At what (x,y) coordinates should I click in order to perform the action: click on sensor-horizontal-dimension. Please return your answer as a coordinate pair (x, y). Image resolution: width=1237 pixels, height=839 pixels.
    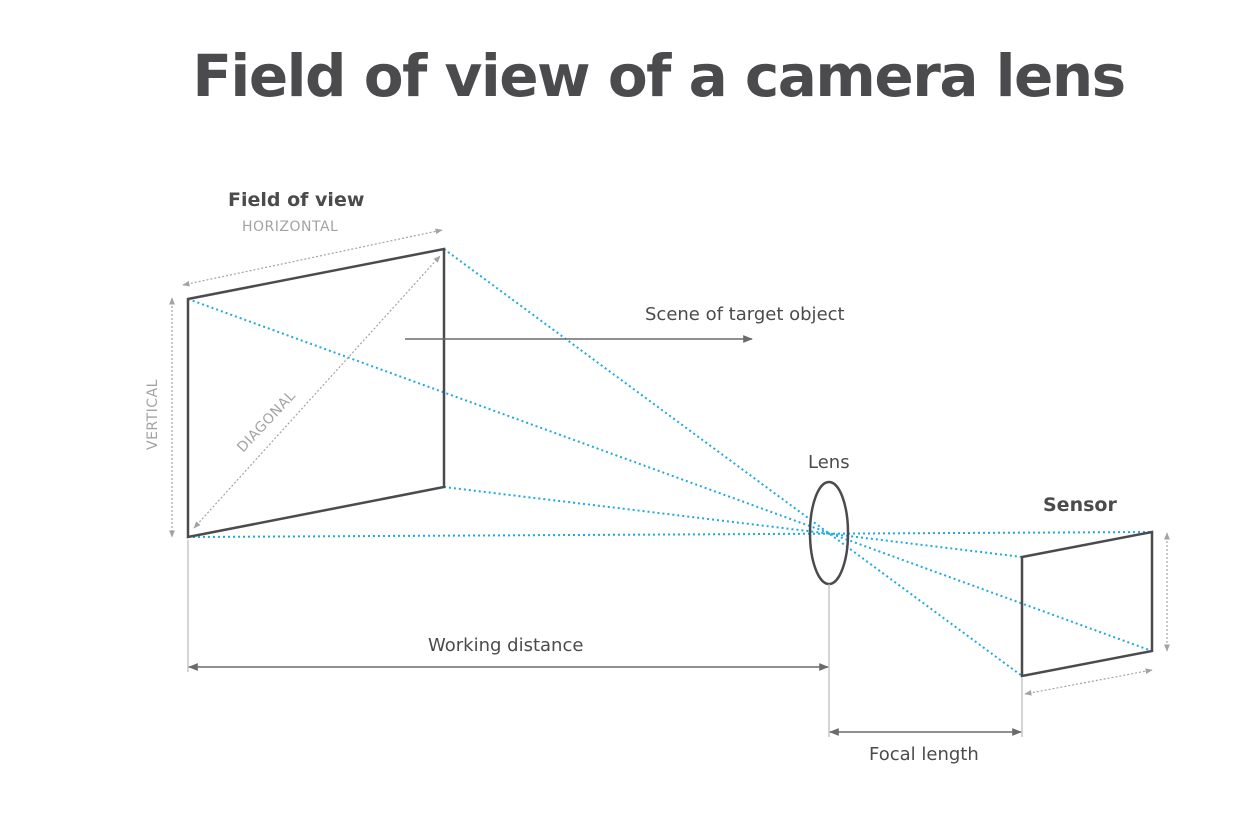
    Looking at the image, I should click on (1088, 682).